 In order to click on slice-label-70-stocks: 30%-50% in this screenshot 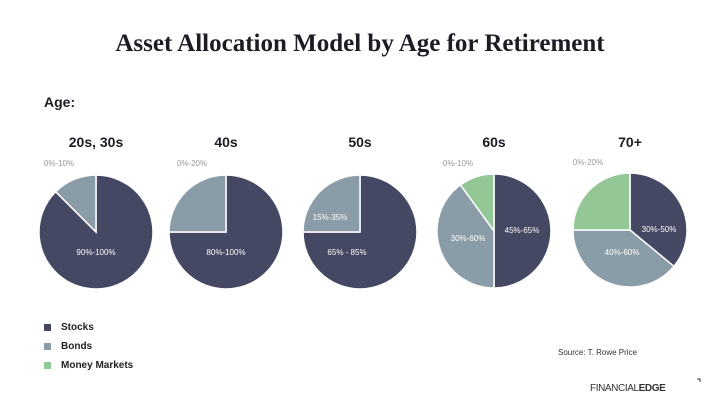, I will do `click(659, 229)`.